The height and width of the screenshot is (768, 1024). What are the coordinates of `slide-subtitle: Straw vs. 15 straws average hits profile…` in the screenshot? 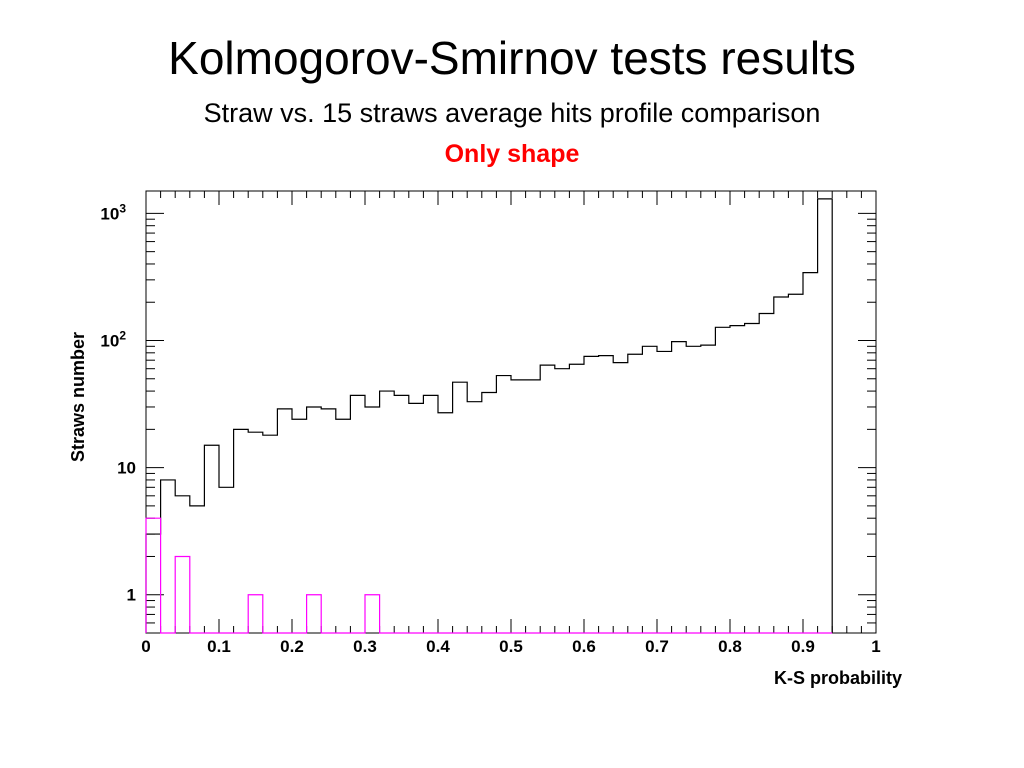 It's located at (512, 113).